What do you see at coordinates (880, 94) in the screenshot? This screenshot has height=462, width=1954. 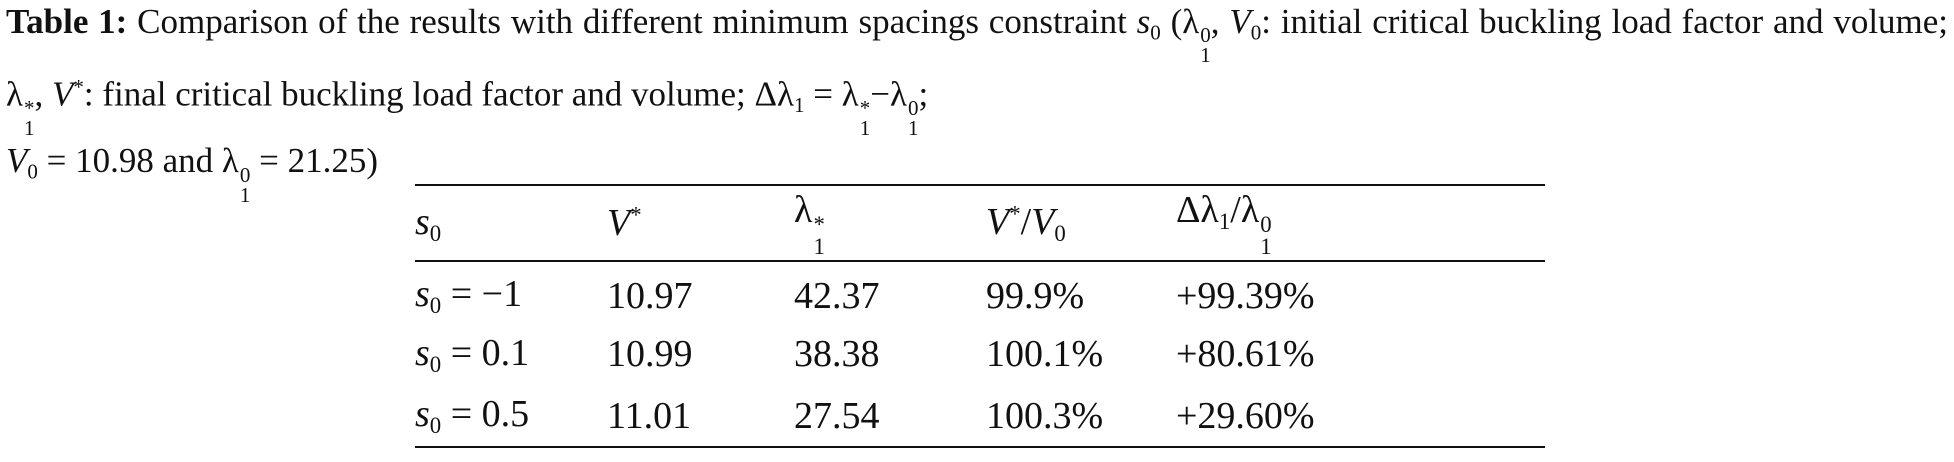 I see `text-run: −` at bounding box center [880, 94].